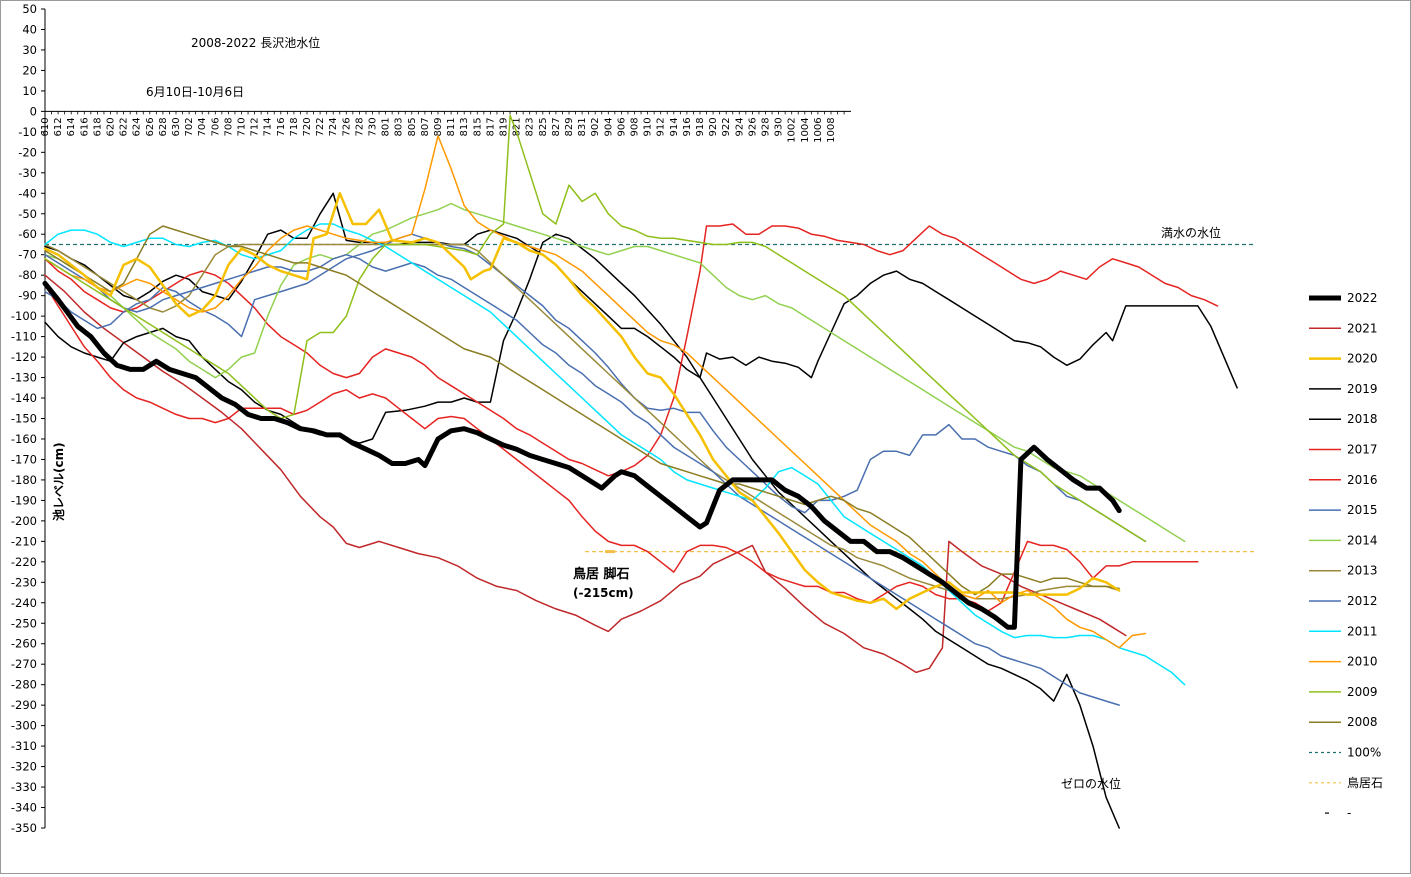 The image size is (1411, 877). I want to click on x-tick-label: 817, so click(490, 126).